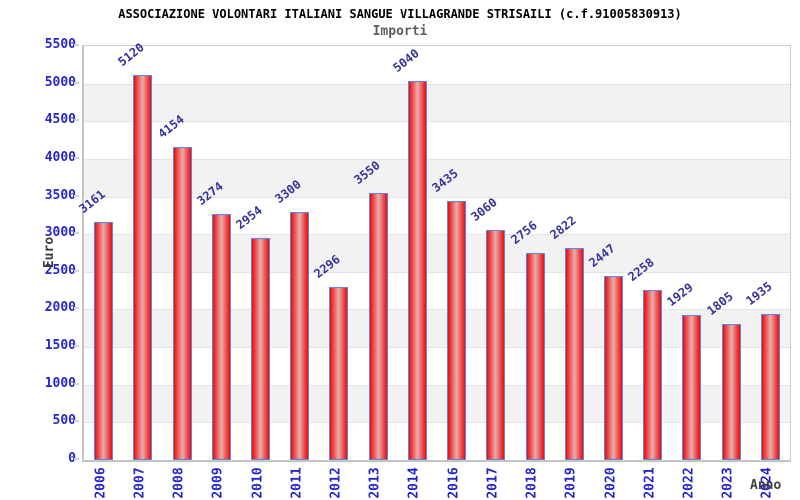 This screenshot has height=500, width=800. What do you see at coordinates (60, 82) in the screenshot?
I see `y-axis-tick-label: 5000` at bounding box center [60, 82].